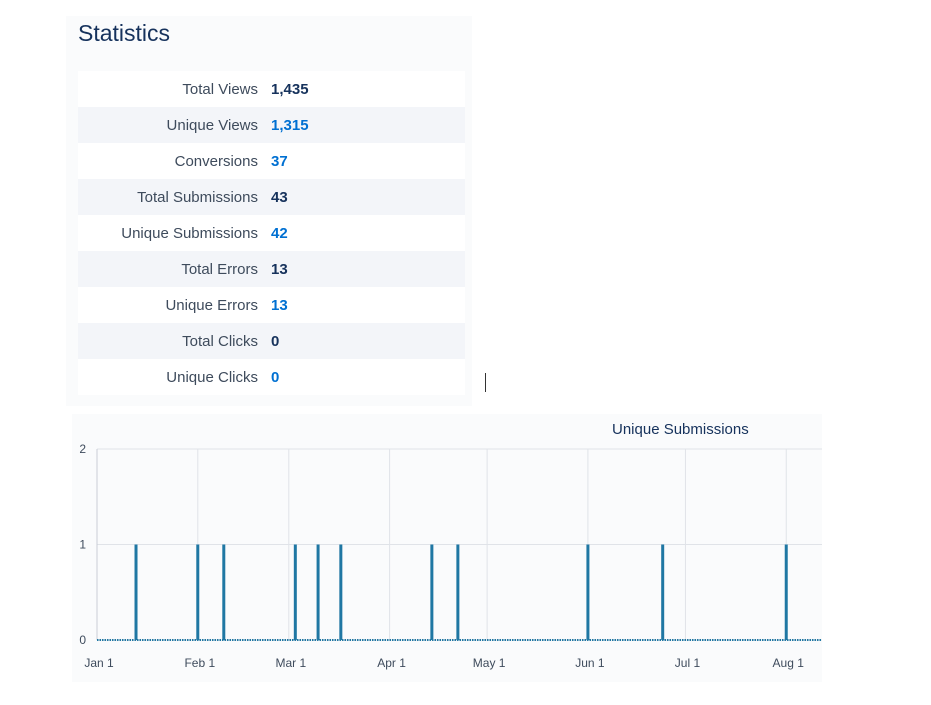 This screenshot has width=931, height=705. I want to click on stats-value-link: 42, so click(279, 233).